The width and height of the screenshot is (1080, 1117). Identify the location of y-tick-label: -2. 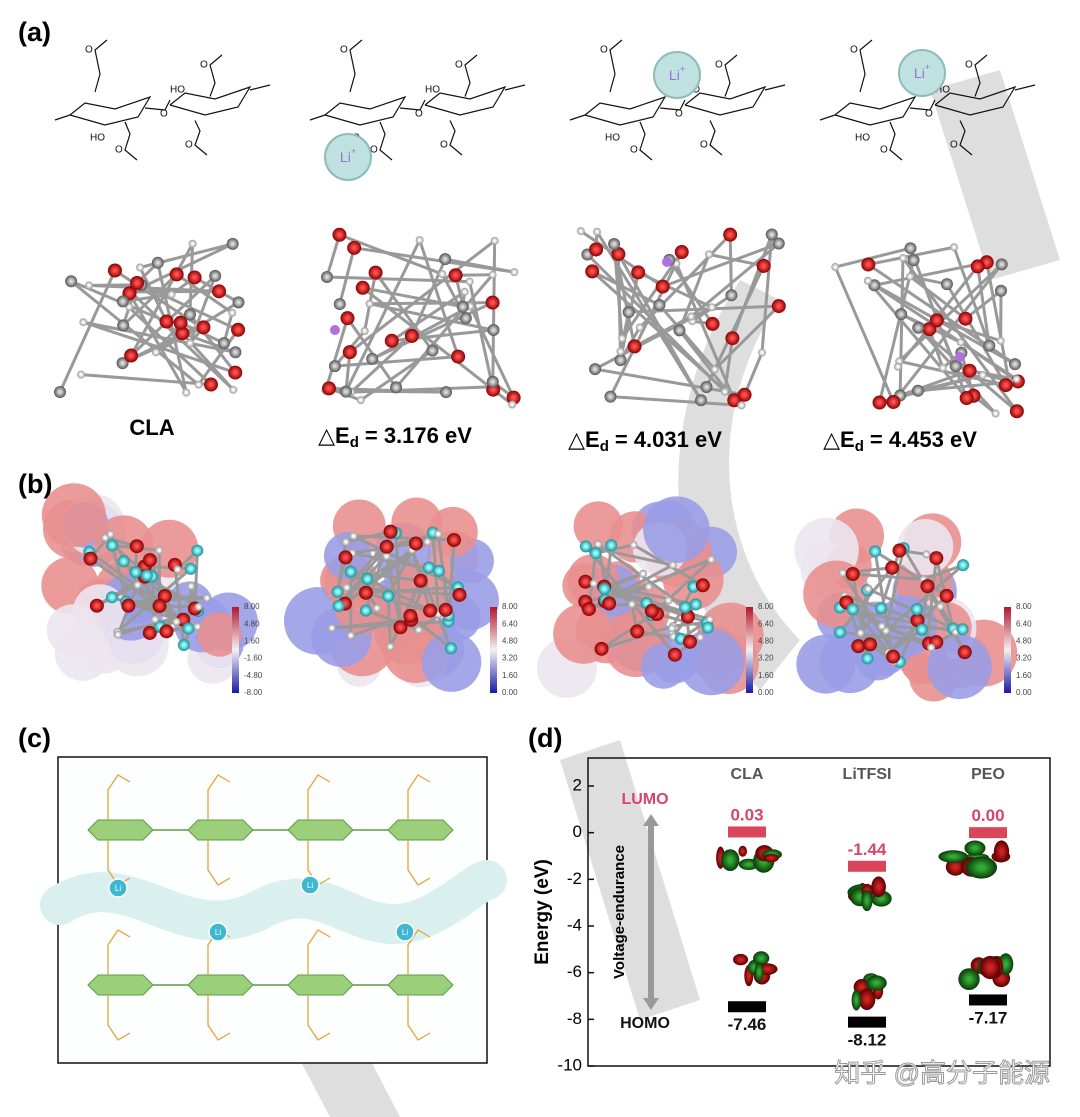
(574, 878).